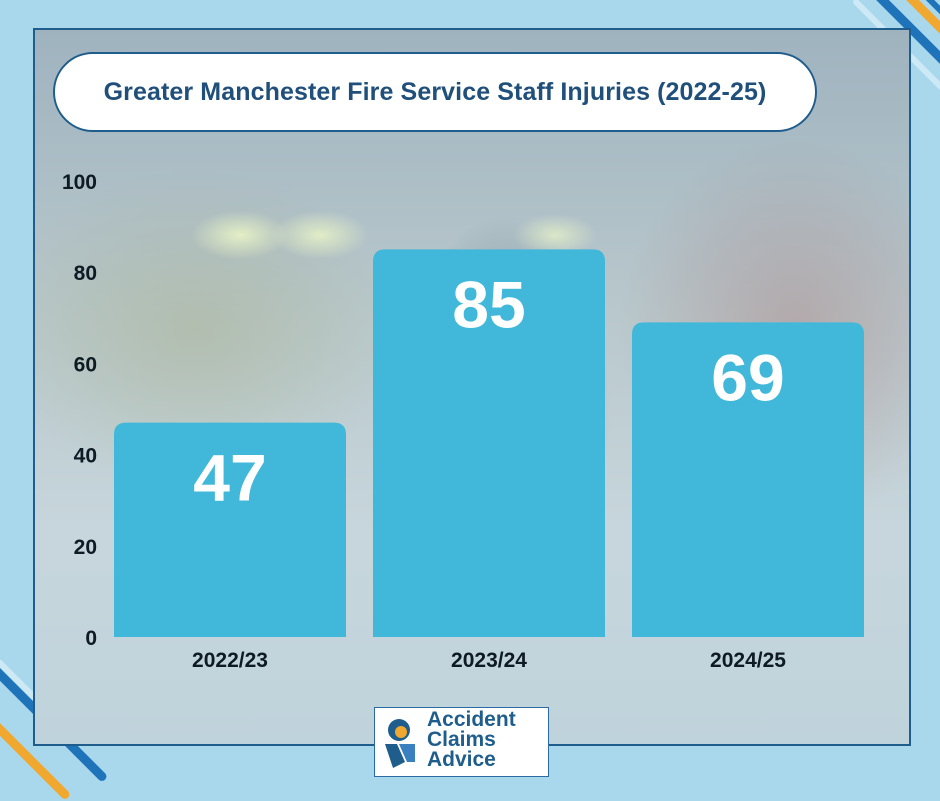 Image resolution: width=940 pixels, height=801 pixels. What do you see at coordinates (85, 456) in the screenshot?
I see `y-tick-label: 40` at bounding box center [85, 456].